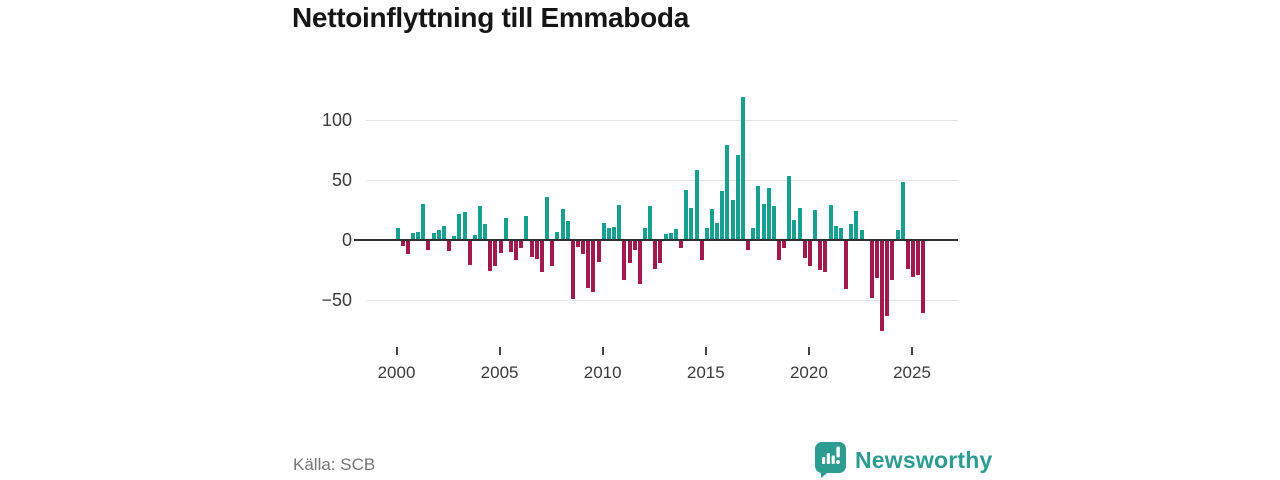  Describe the element at coordinates (336, 300) in the screenshot. I see `y-axis-label: −50` at that location.